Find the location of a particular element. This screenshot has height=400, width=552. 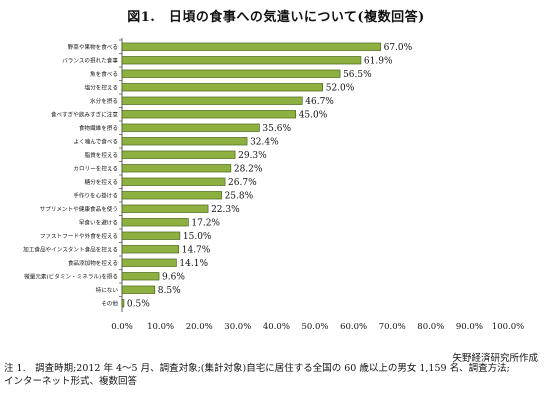

chart-title: 図1. 日頃の食事への気遣いについて(複数回答) is located at coordinates (276, 17).